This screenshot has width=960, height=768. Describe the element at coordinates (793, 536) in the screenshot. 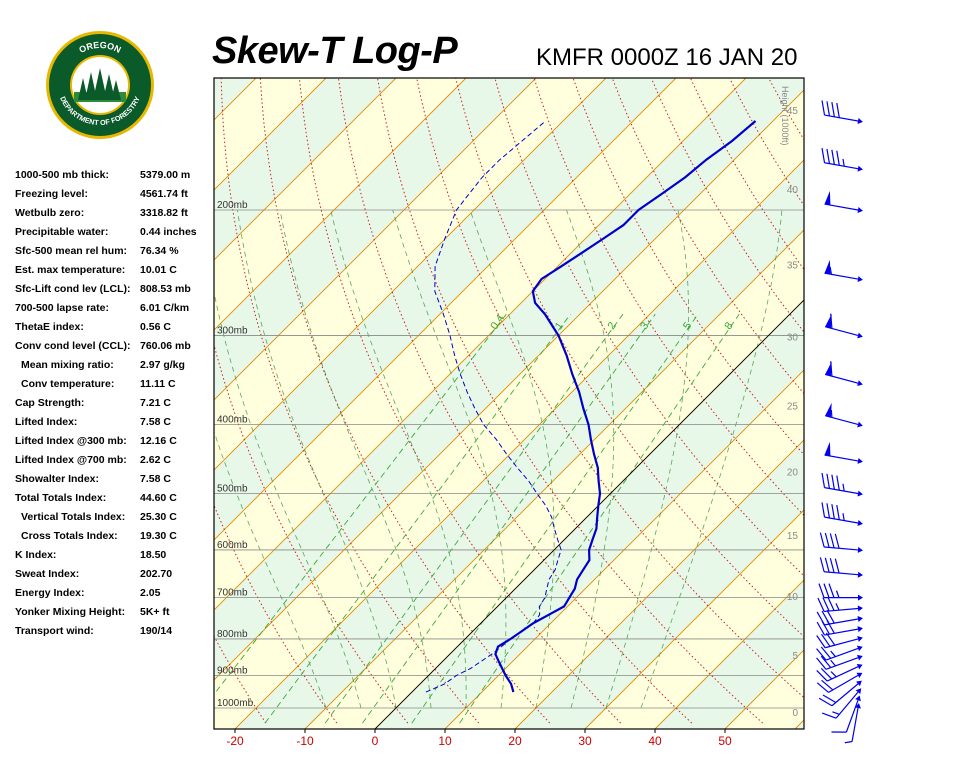

I see `height-tick-label: 15` at that location.